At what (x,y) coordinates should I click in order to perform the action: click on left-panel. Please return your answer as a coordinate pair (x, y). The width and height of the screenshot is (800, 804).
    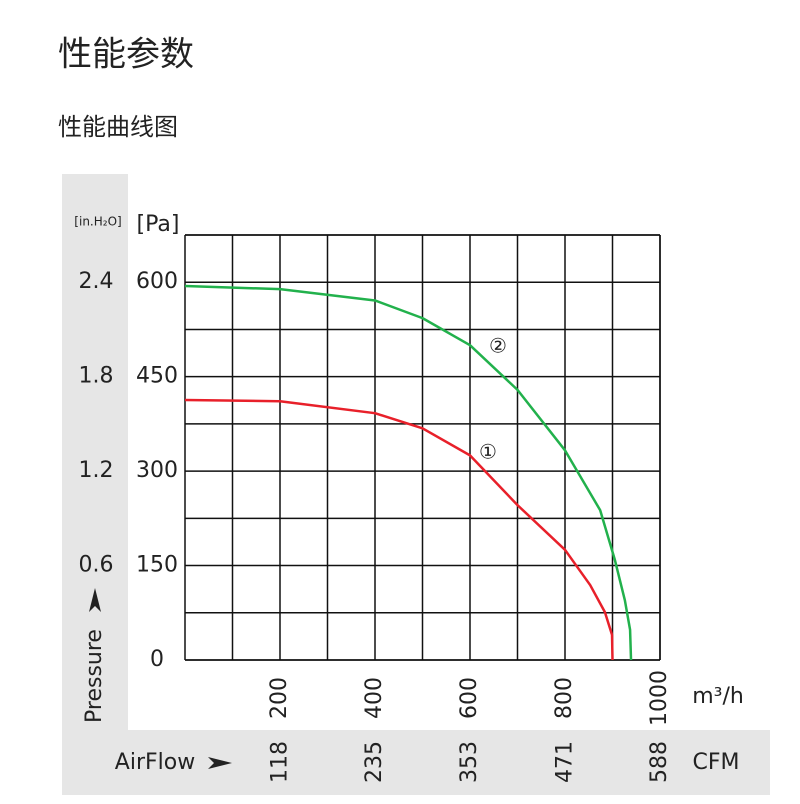
    Looking at the image, I should click on (95, 452).